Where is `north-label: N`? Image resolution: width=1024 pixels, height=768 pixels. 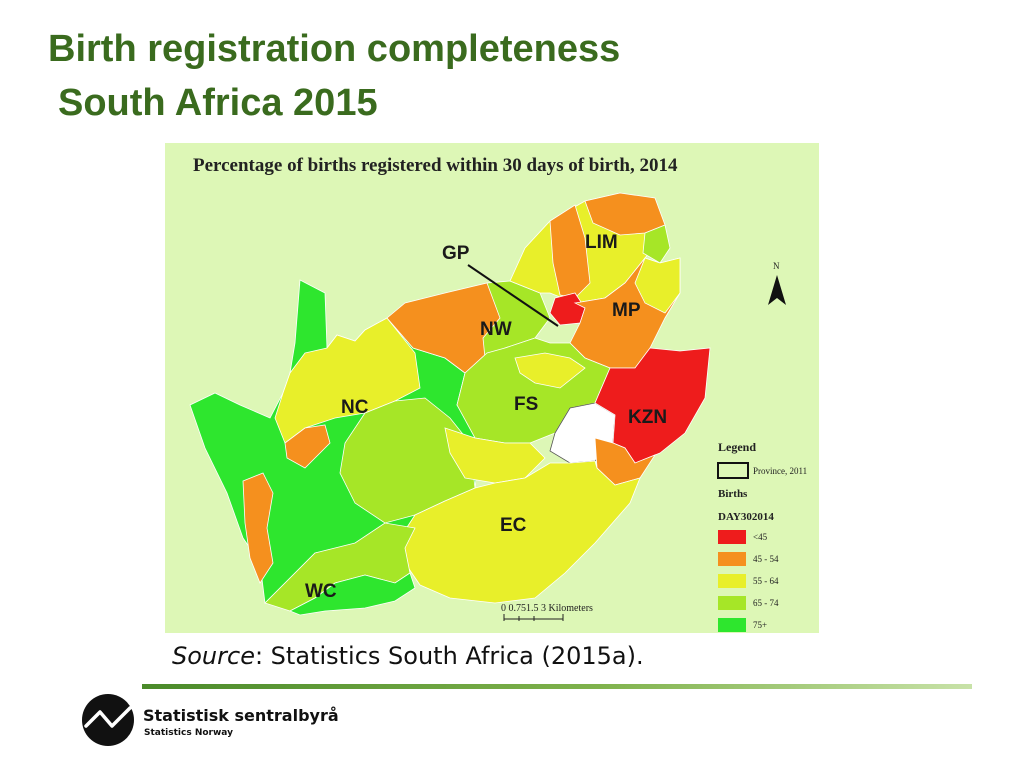 north-label: N is located at coordinates (776, 266).